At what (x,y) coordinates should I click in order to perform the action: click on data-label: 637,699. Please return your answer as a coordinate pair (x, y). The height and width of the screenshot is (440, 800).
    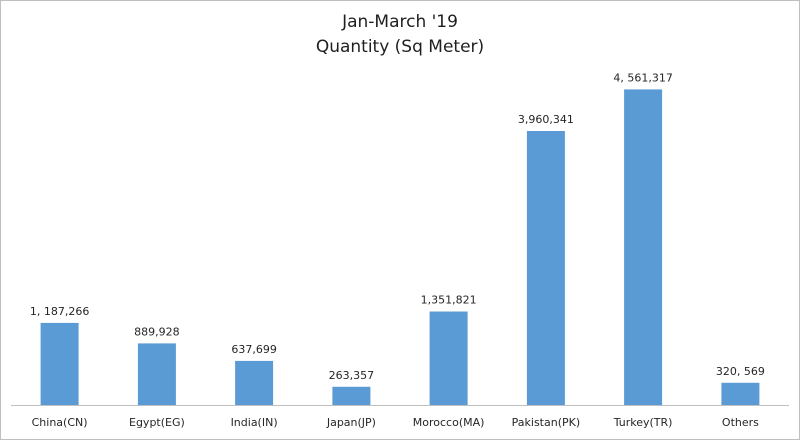
    Looking at the image, I should click on (254, 349).